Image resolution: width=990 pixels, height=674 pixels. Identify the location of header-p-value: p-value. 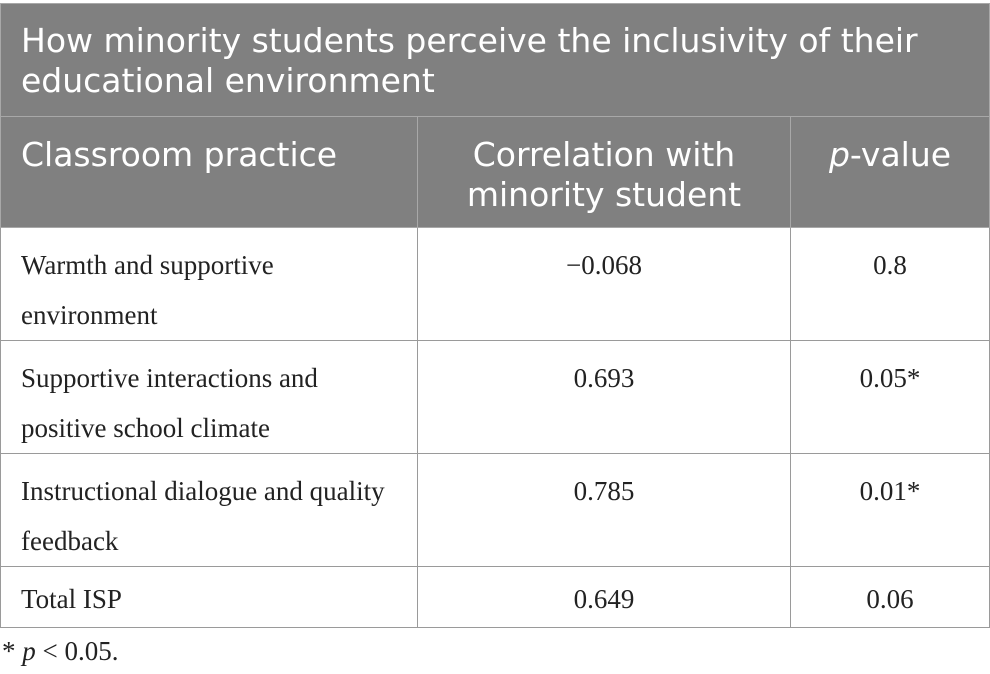
(890, 172).